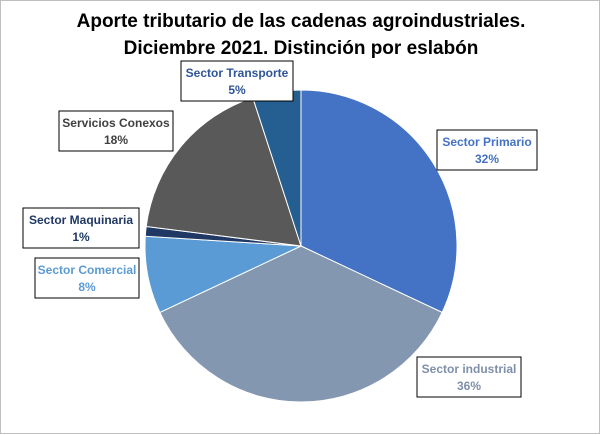 Image resolution: width=600 pixels, height=435 pixels. I want to click on data-label-value: 32%, so click(487, 159).